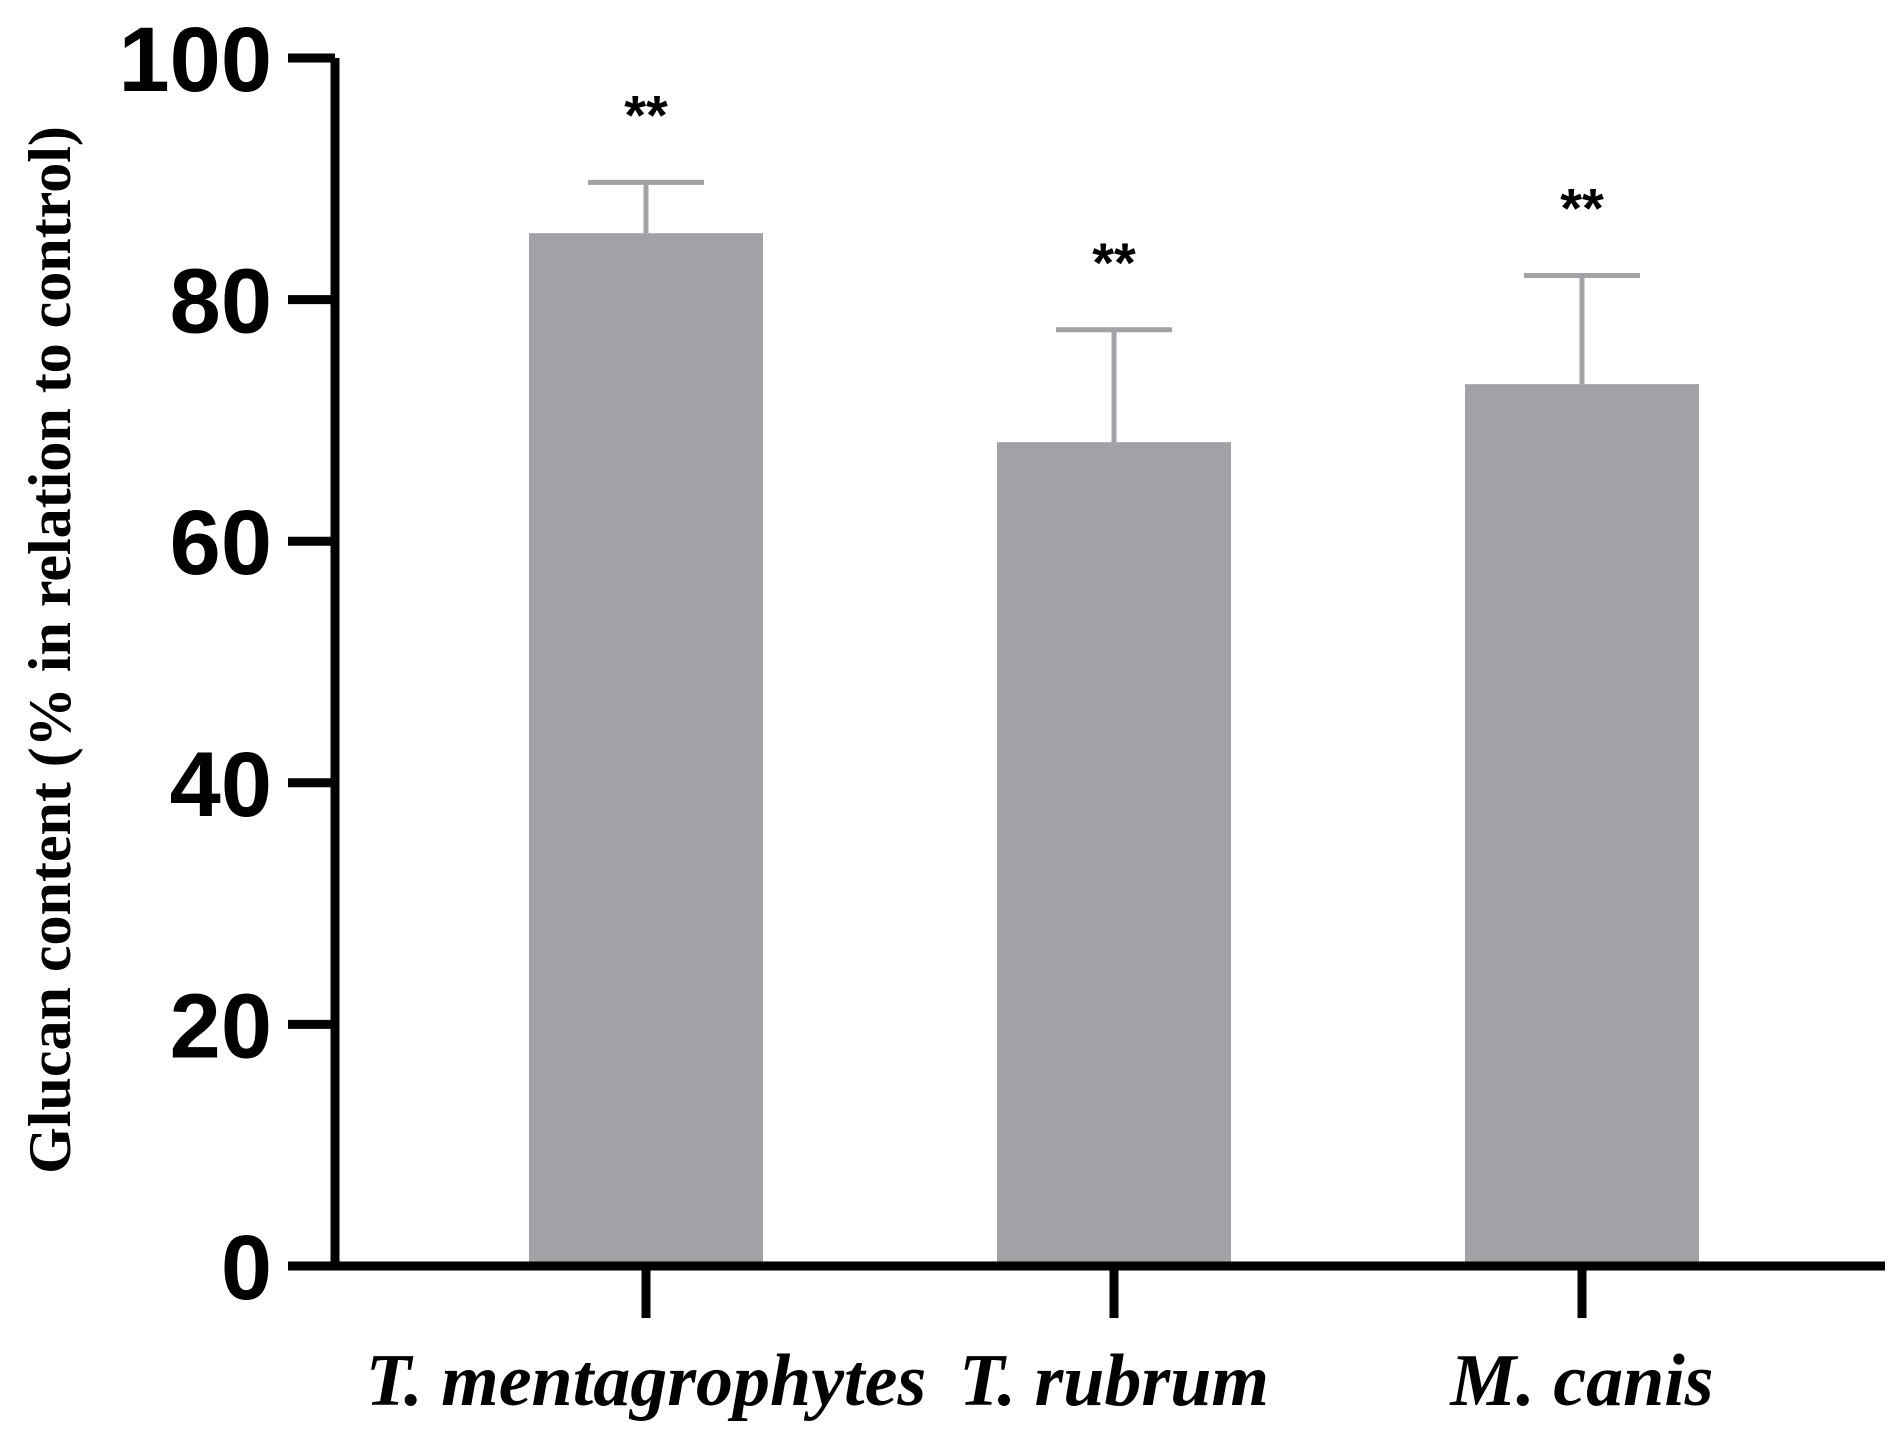 The image size is (1901, 1432). Describe the element at coordinates (221, 543) in the screenshot. I see `y-tick-label-60: 60` at that location.